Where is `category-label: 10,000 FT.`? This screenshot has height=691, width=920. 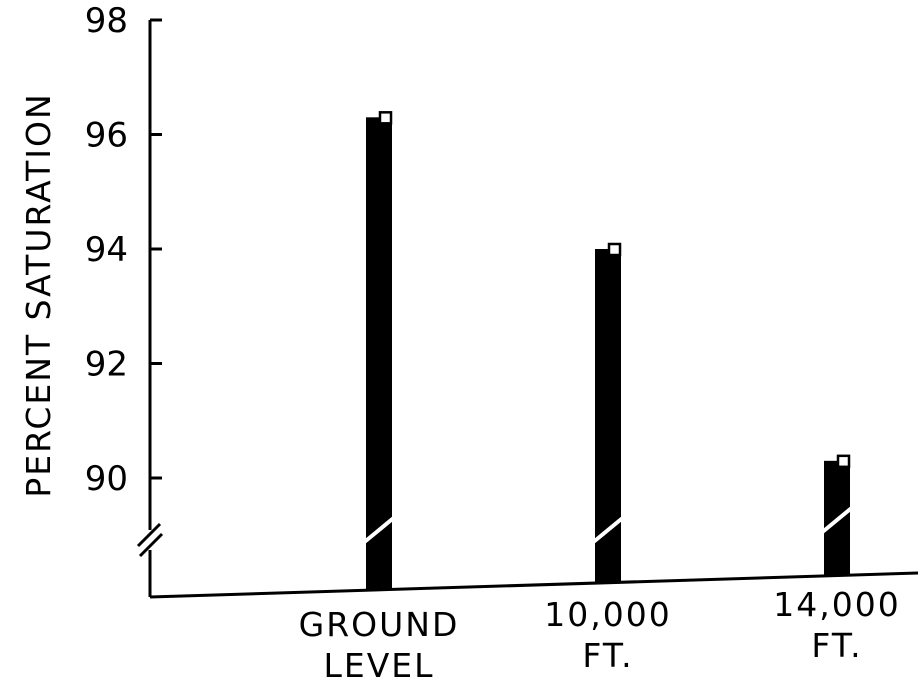
category-label: 10,000 FT. is located at coordinates (607, 635).